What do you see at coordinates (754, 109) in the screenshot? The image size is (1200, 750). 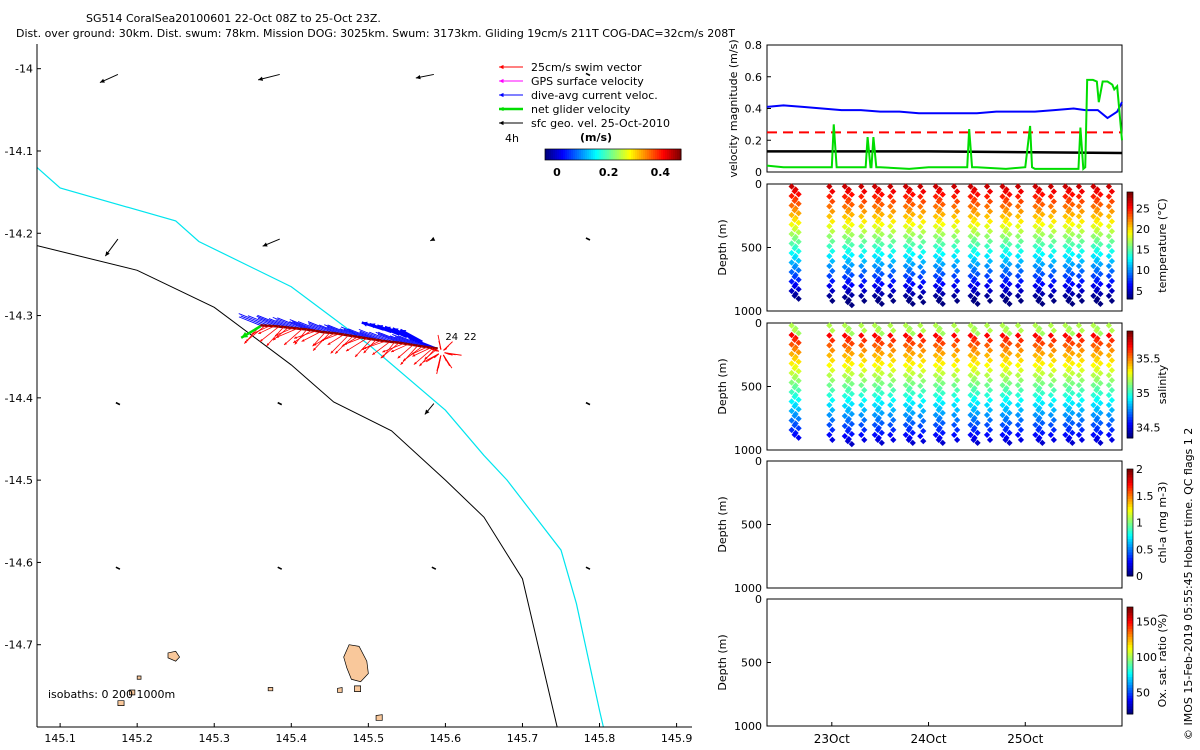 I see `velocity-y-tick-label: 0.4` at bounding box center [754, 109].